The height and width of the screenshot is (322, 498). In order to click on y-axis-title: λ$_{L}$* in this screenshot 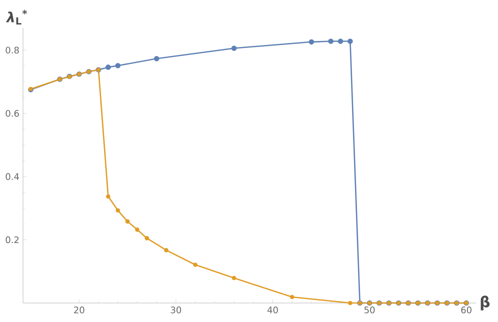, I will do `click(17, 17)`.